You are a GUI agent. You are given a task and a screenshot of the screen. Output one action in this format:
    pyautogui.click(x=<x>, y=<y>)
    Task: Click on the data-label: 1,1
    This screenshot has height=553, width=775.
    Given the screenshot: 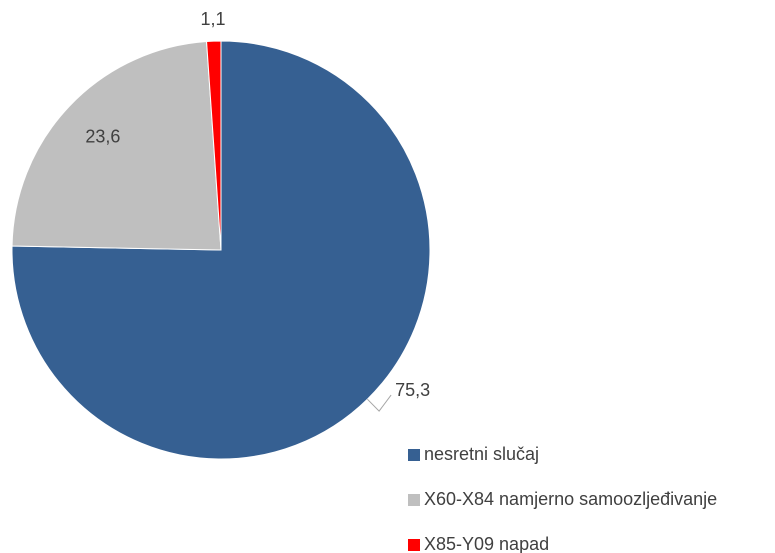 What is the action you would take?
    pyautogui.click(x=213, y=19)
    